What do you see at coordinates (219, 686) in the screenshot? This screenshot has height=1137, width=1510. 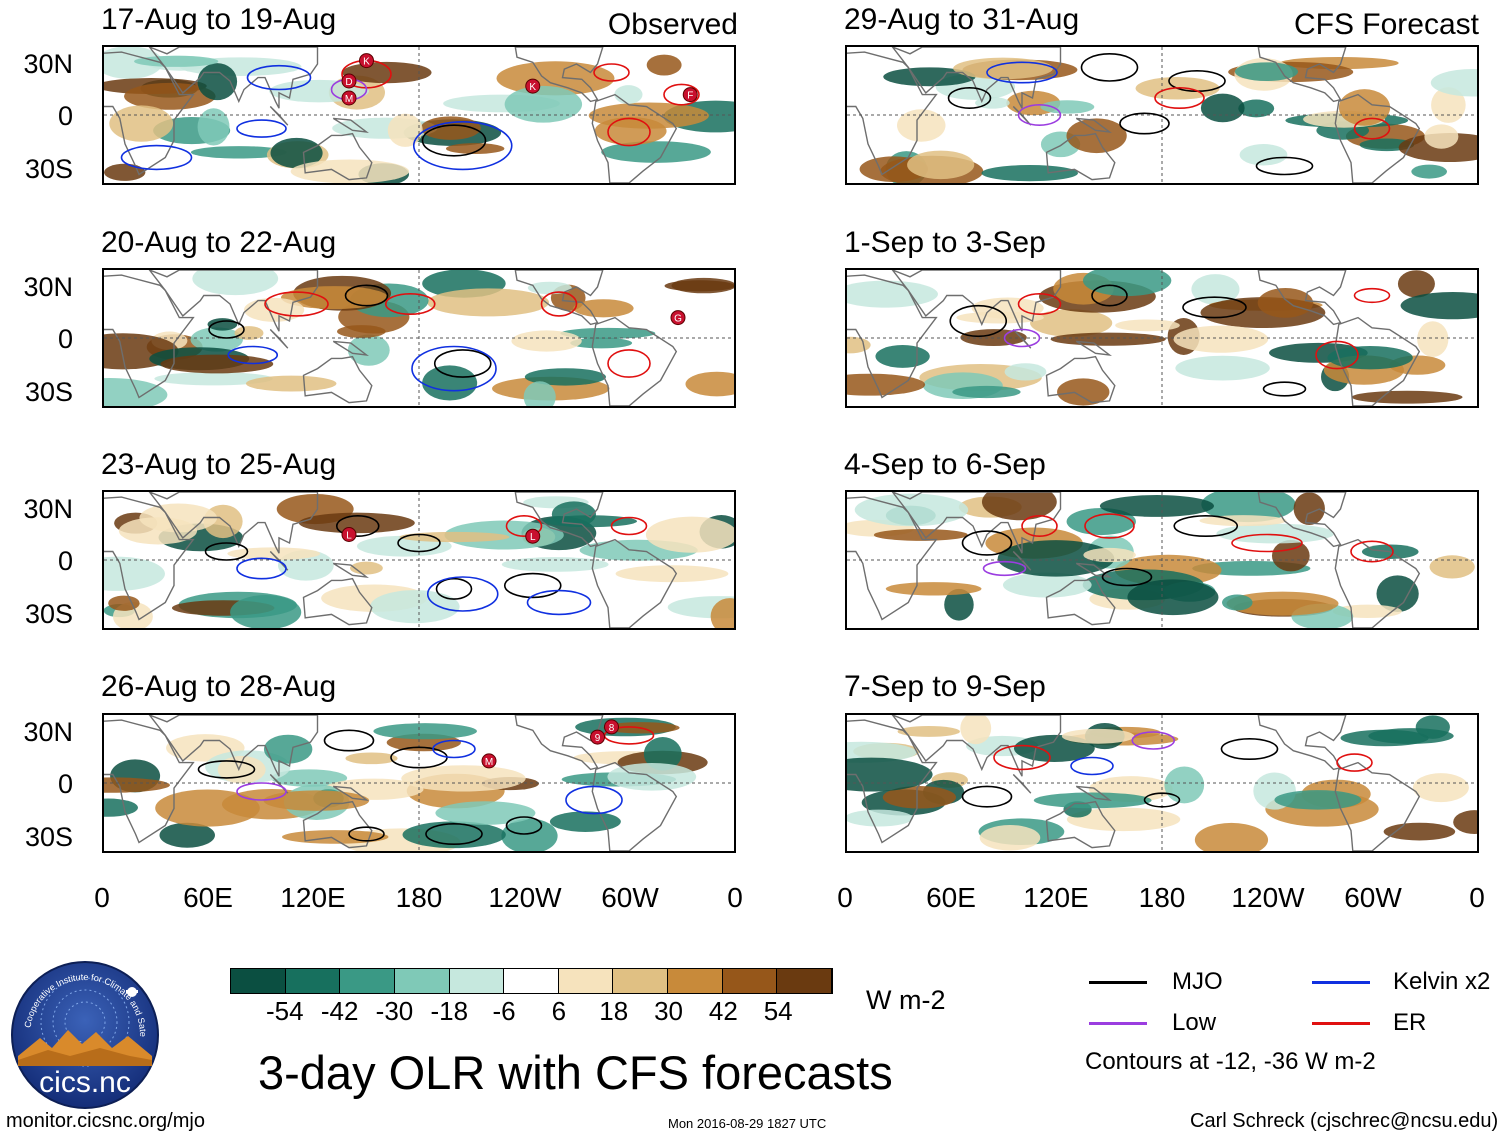 I see `panel-title: 26-Aug to 28-Aug` at bounding box center [219, 686].